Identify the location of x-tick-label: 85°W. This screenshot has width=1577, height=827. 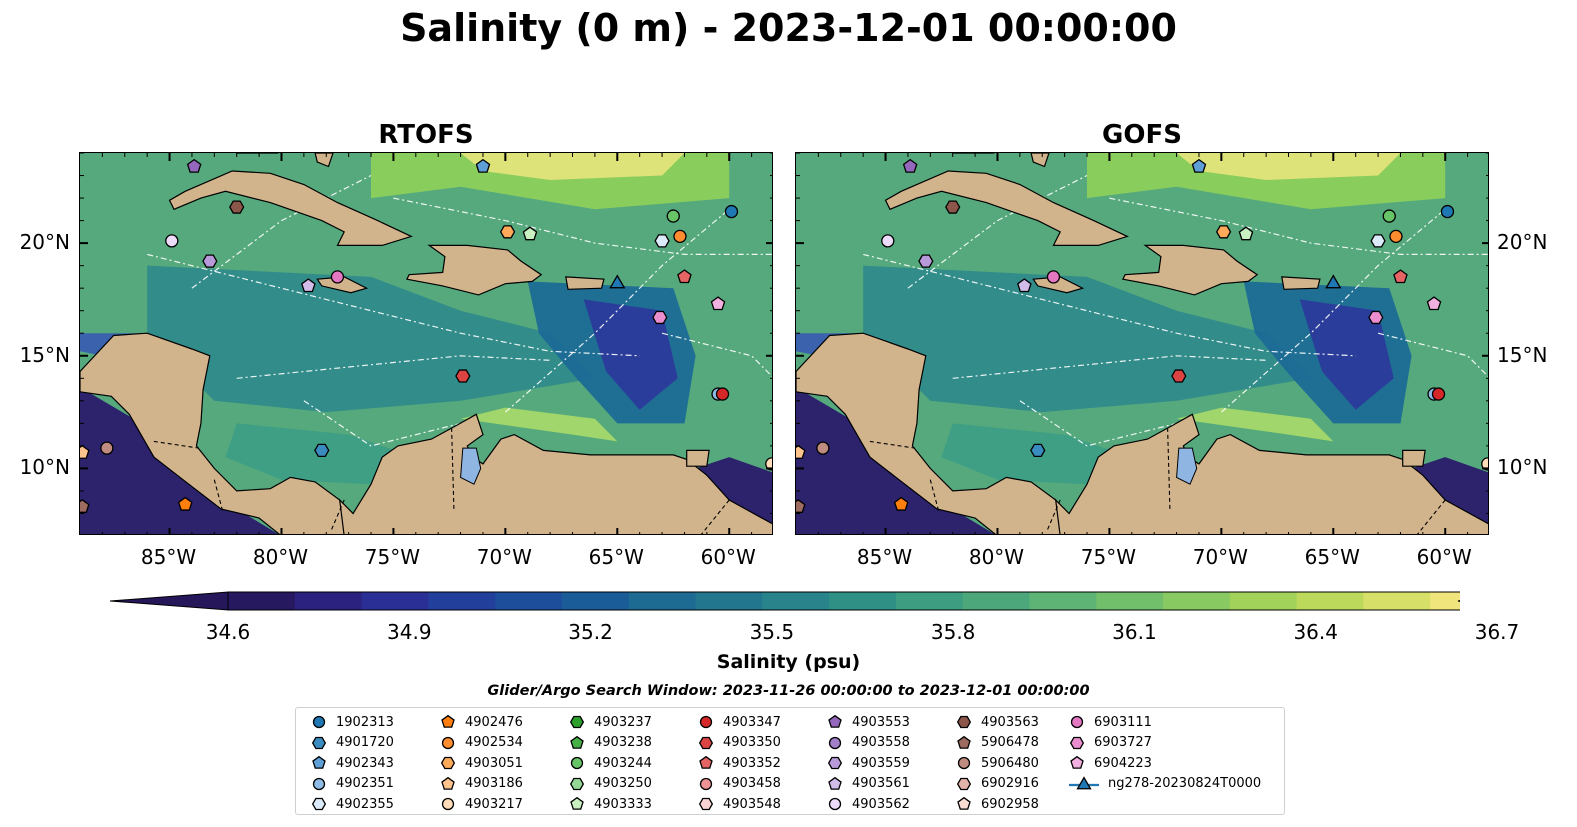
(884, 557).